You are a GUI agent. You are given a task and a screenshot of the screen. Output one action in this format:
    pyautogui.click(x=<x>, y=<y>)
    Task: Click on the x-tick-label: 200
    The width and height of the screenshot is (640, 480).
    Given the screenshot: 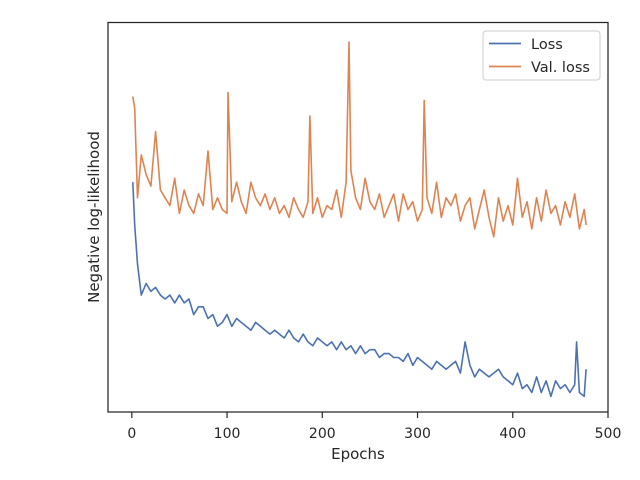 What is the action you would take?
    pyautogui.click(x=322, y=434)
    